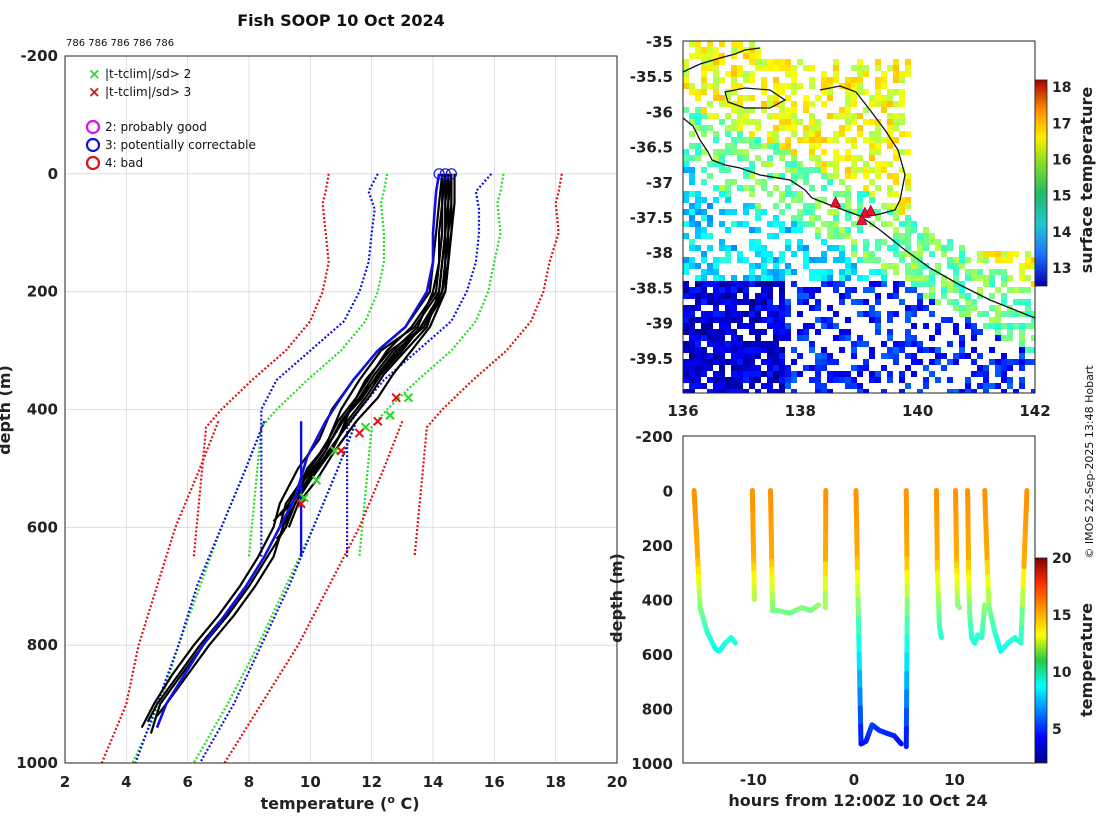  What do you see at coordinates (371, 782) in the screenshot?
I see `x-tick-label: 12` at bounding box center [371, 782].